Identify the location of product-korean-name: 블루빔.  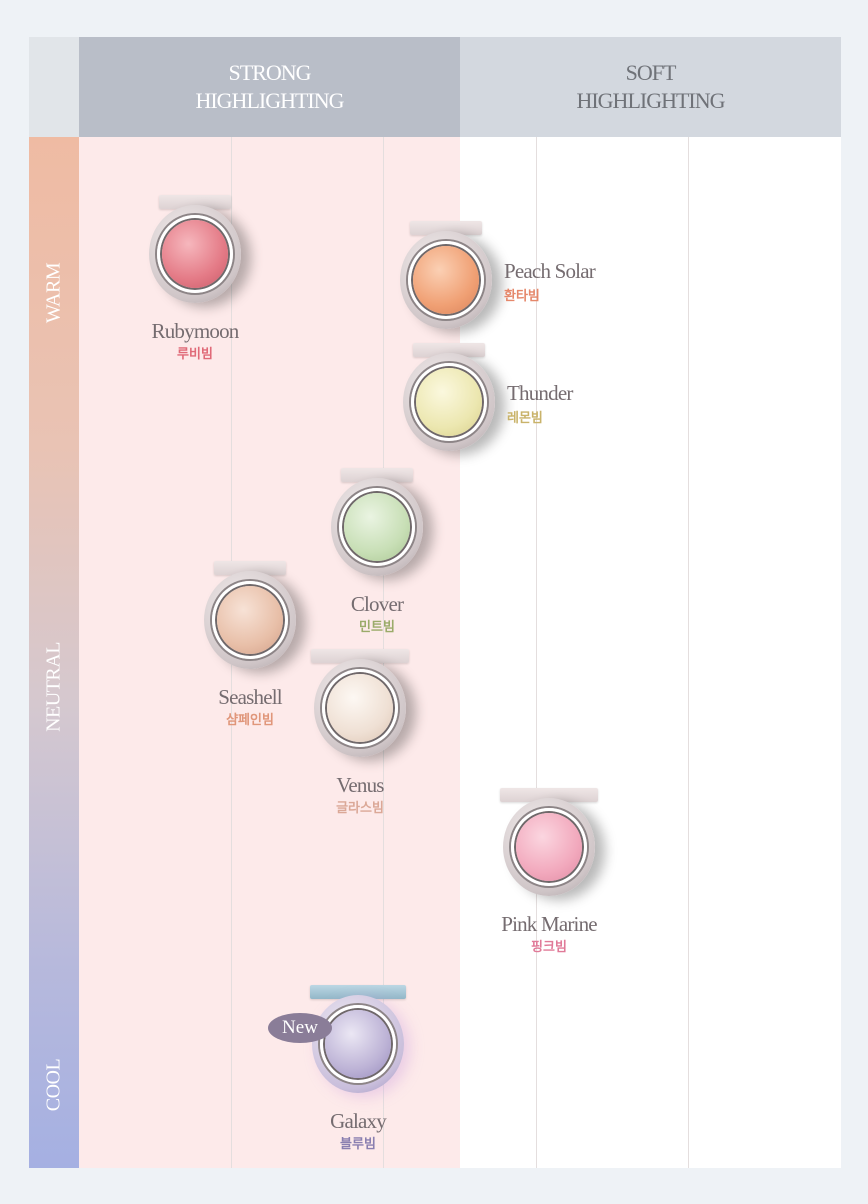
(358, 1144).